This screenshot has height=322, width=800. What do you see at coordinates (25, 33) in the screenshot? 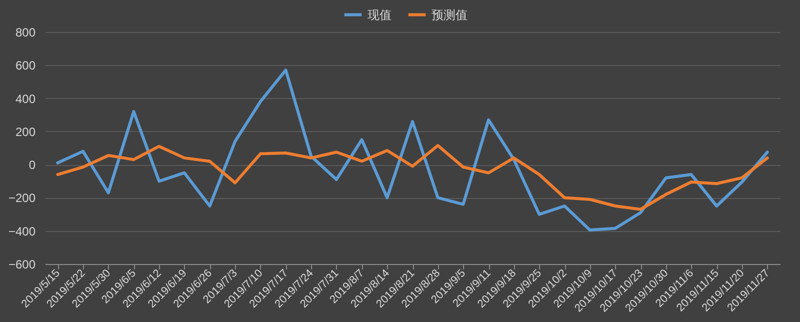
I see `y-tick-label: 800` at bounding box center [25, 33].